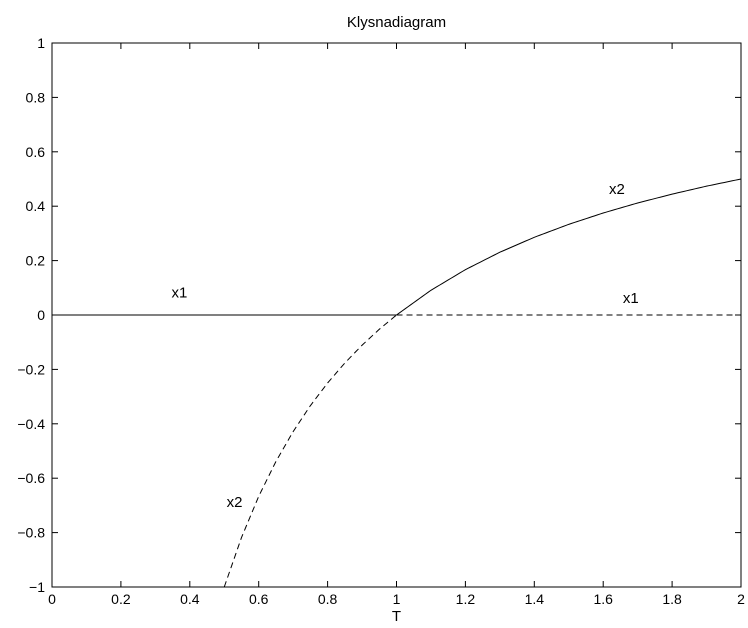 This screenshot has width=748, height=628. I want to click on x-tick-label: 0.2, so click(121, 599).